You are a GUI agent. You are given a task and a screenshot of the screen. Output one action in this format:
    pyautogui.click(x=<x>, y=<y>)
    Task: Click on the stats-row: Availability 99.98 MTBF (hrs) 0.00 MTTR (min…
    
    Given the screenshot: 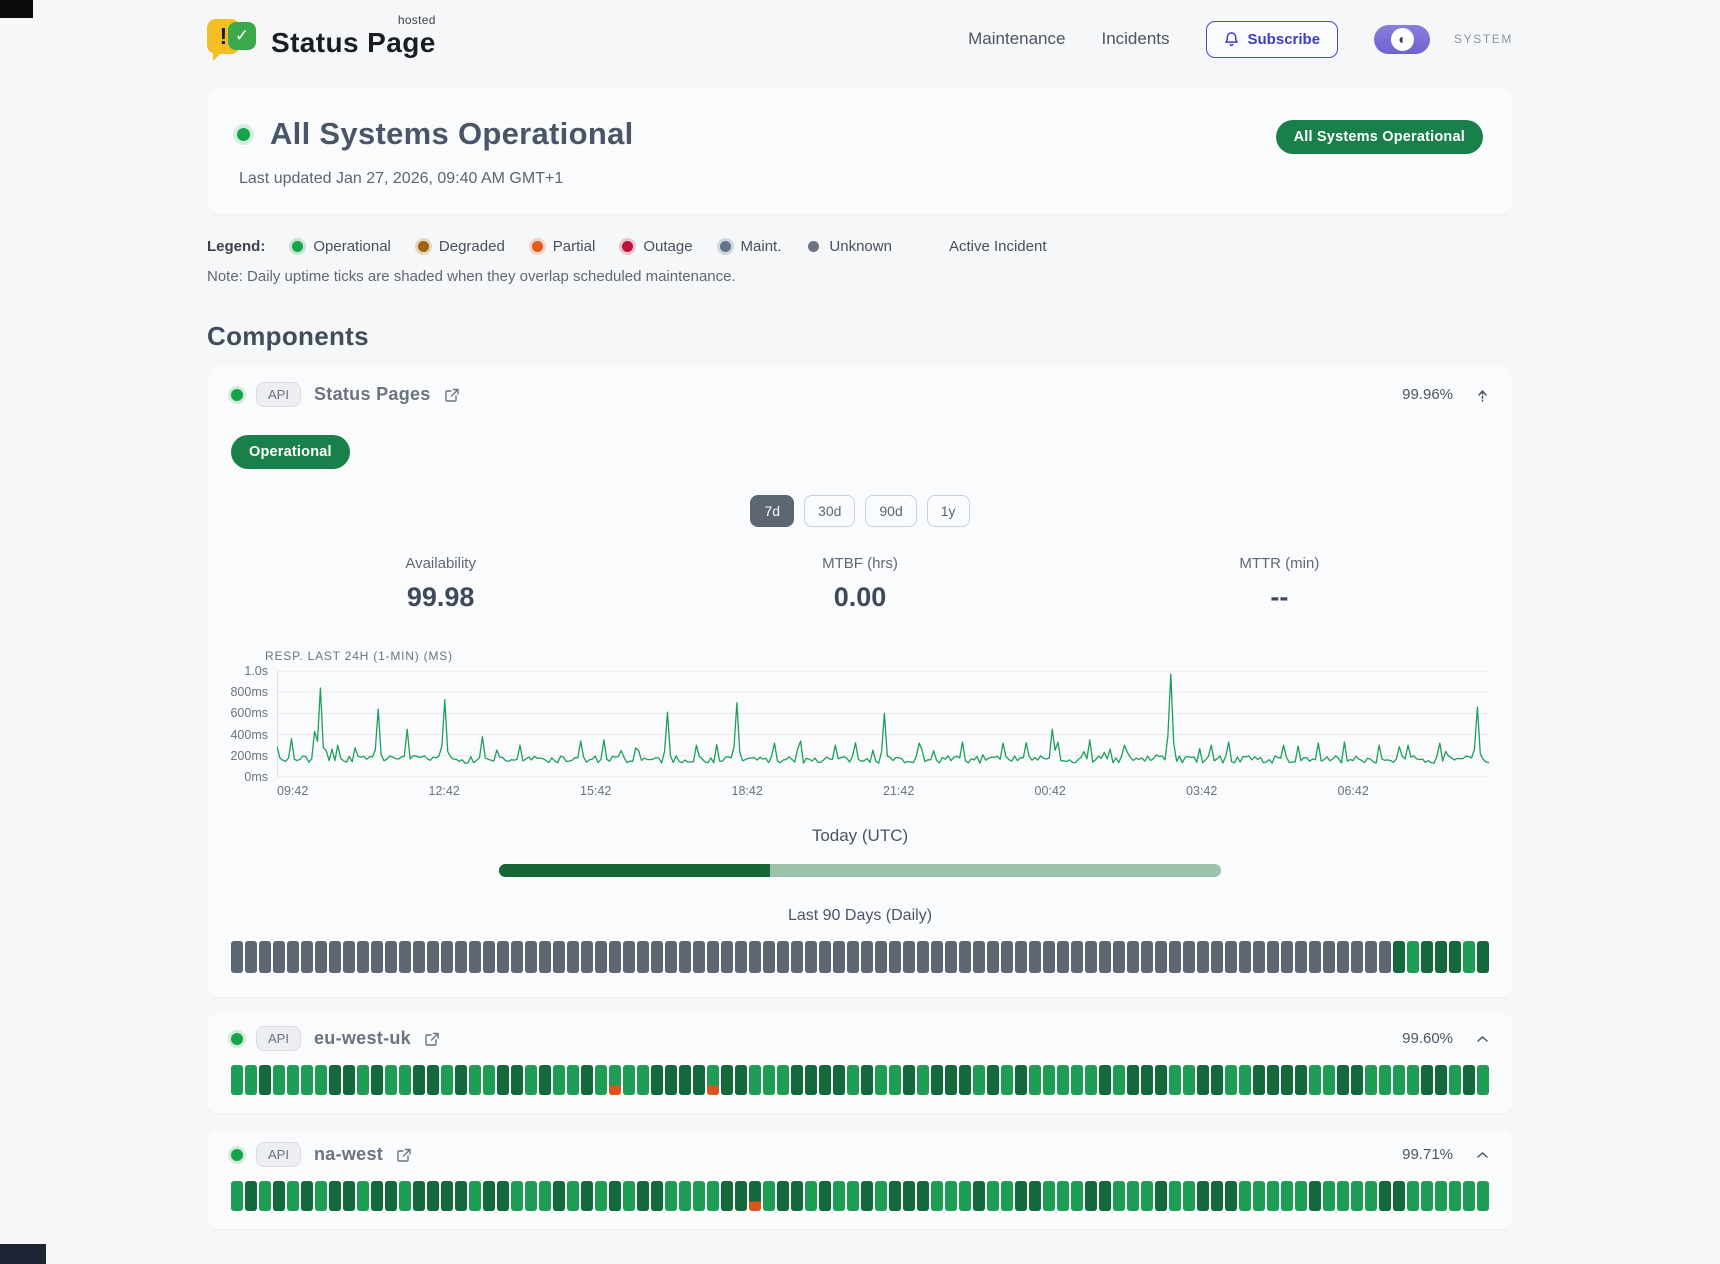 What is the action you would take?
    pyautogui.click(x=860, y=584)
    